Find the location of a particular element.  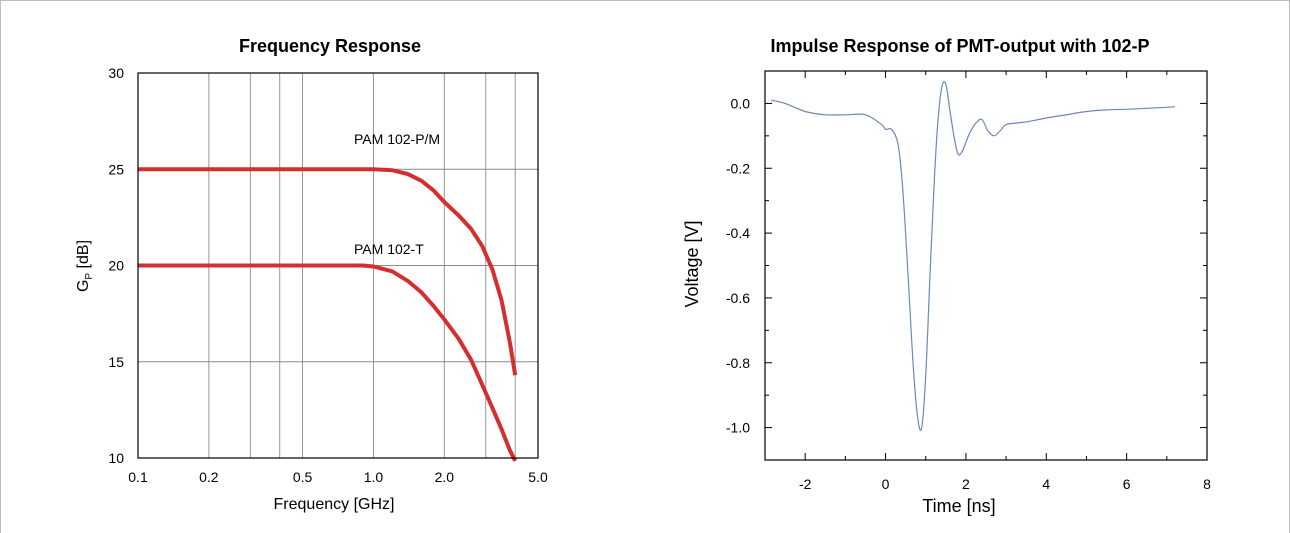

x-tick-label: 0 is located at coordinates (886, 484).